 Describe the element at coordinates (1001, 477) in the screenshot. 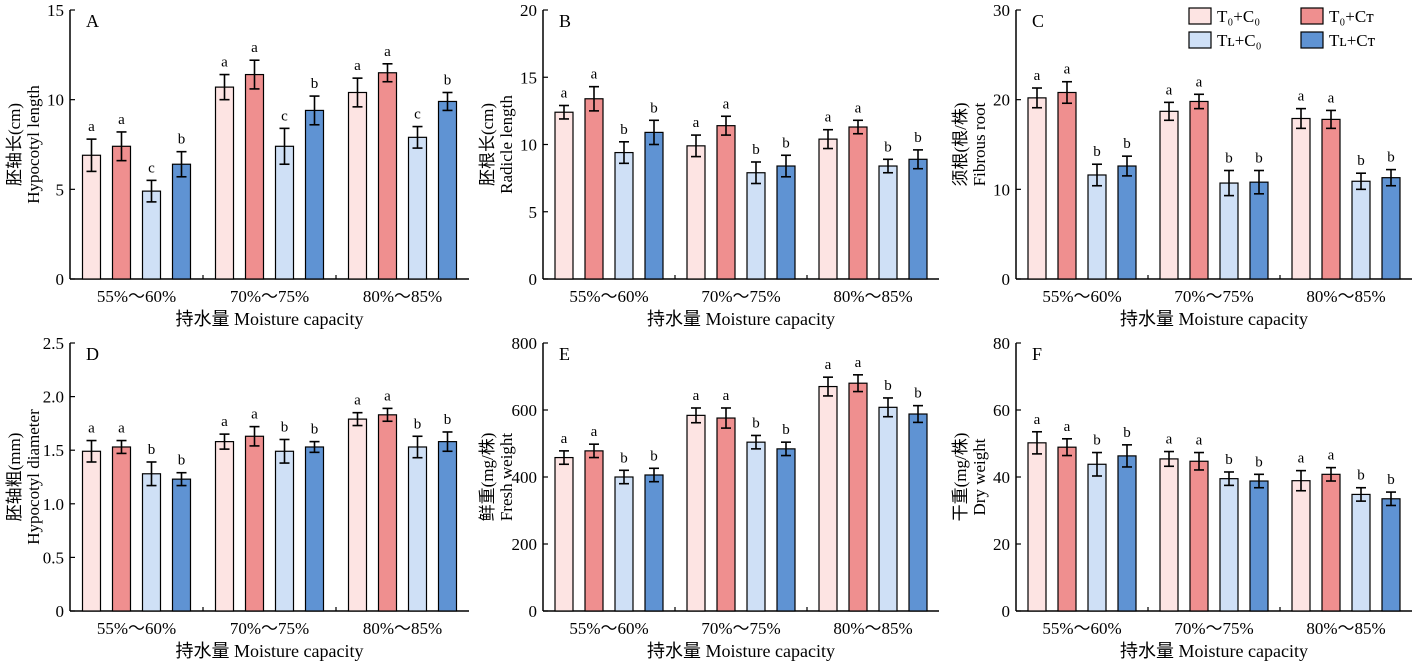

I see `y-tick-label: 40` at that location.